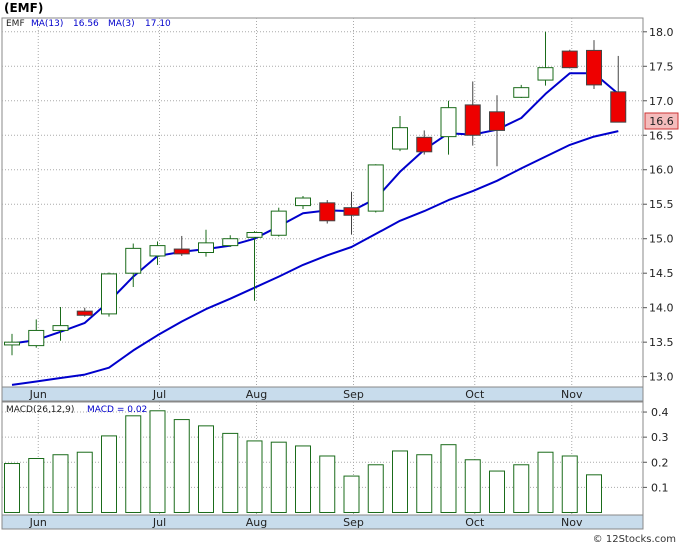  I want to click on price-x-tick-label: Jul, so click(159, 394).